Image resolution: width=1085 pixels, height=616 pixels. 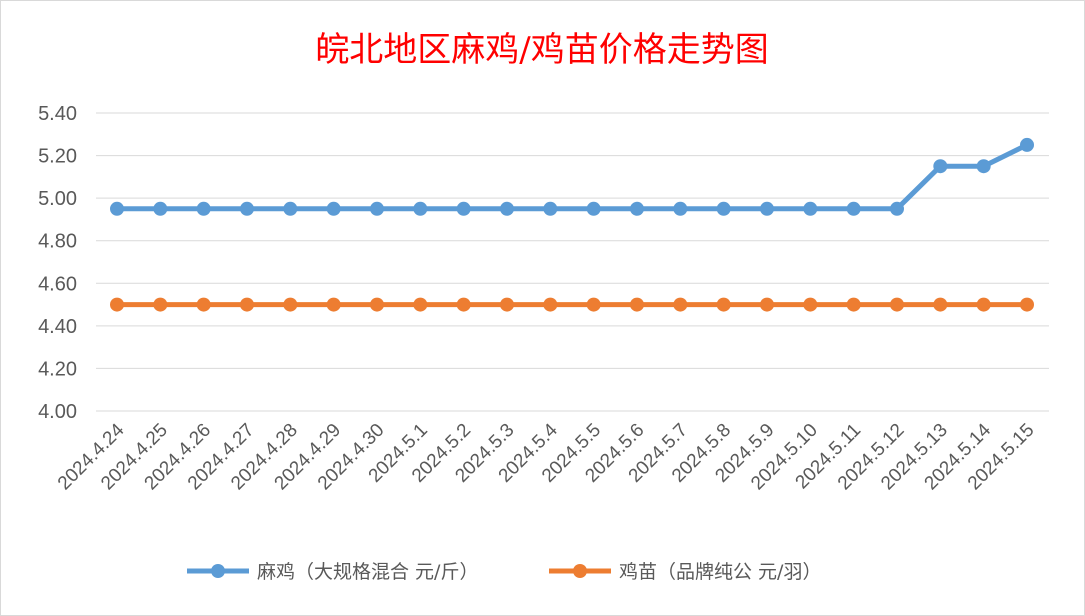 What do you see at coordinates (720, 572) in the screenshot?
I see `legend-label: 鸡苗（品牌纯公 元/羽）` at bounding box center [720, 572].